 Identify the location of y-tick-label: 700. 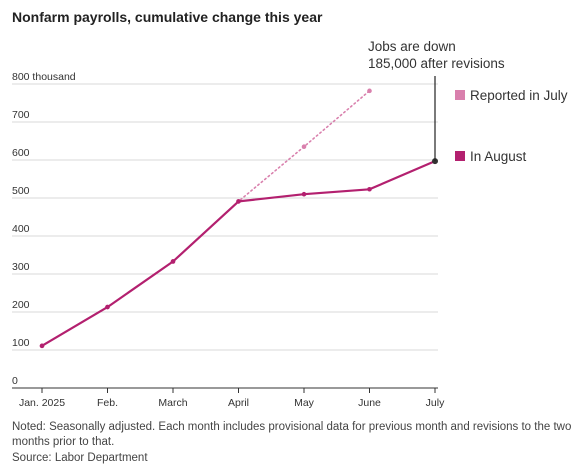
(21, 115).